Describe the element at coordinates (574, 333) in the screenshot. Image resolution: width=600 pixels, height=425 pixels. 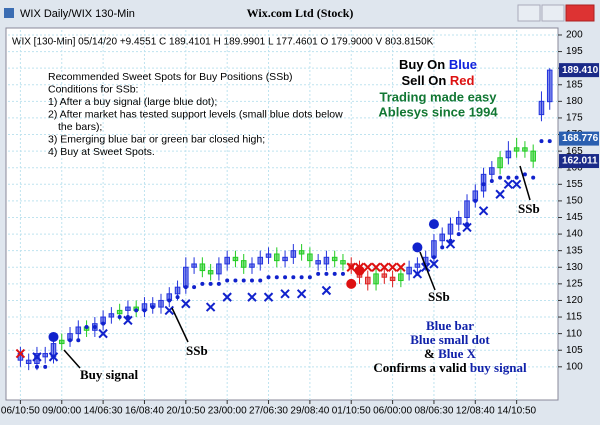
I see `y-tick-label: 110` at that location.